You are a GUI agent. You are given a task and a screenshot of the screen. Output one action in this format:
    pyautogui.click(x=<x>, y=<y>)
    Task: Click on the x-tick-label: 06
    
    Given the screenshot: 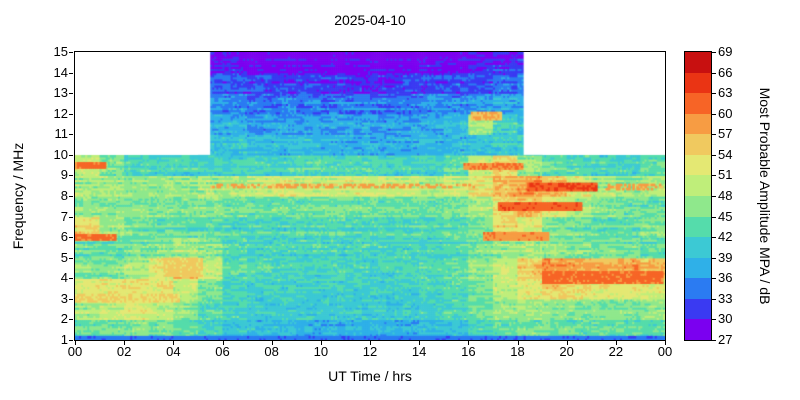 What is the action you would take?
    pyautogui.click(x=222, y=351)
    